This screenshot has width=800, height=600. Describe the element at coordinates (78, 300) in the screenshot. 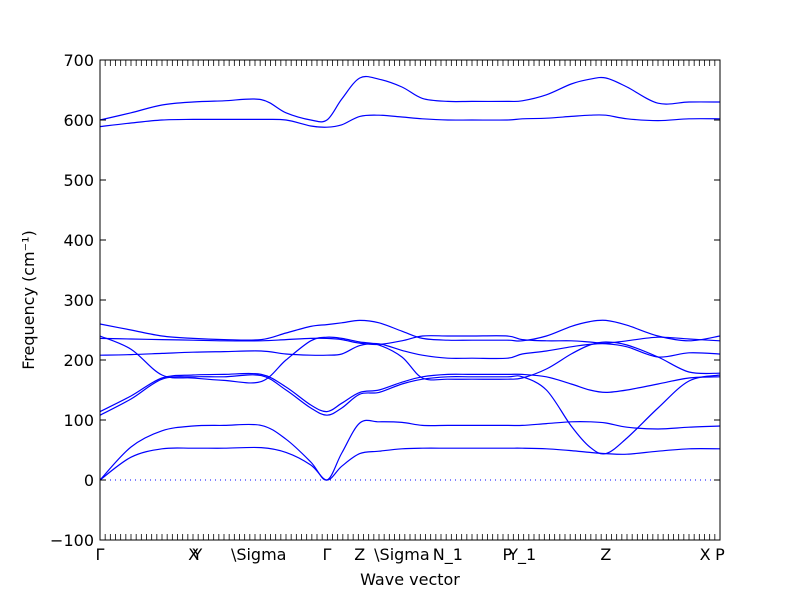

I see `y-tick-label: 300` at that location.